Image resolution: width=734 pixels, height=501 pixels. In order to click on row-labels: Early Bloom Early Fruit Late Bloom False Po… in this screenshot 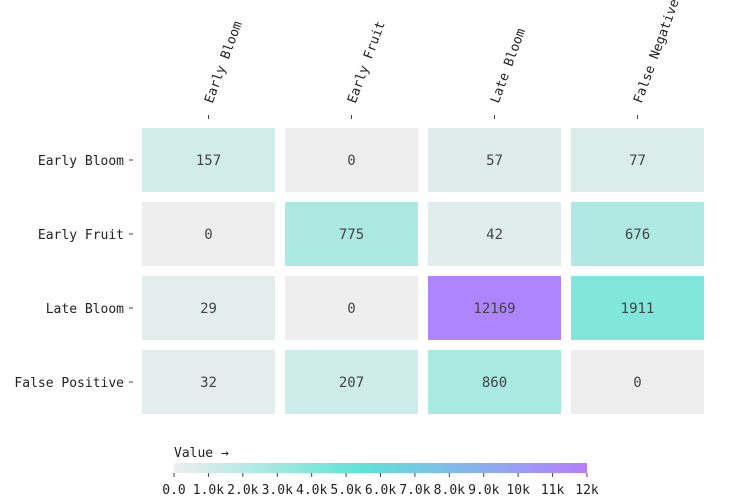, I will do `click(73, 272)`.